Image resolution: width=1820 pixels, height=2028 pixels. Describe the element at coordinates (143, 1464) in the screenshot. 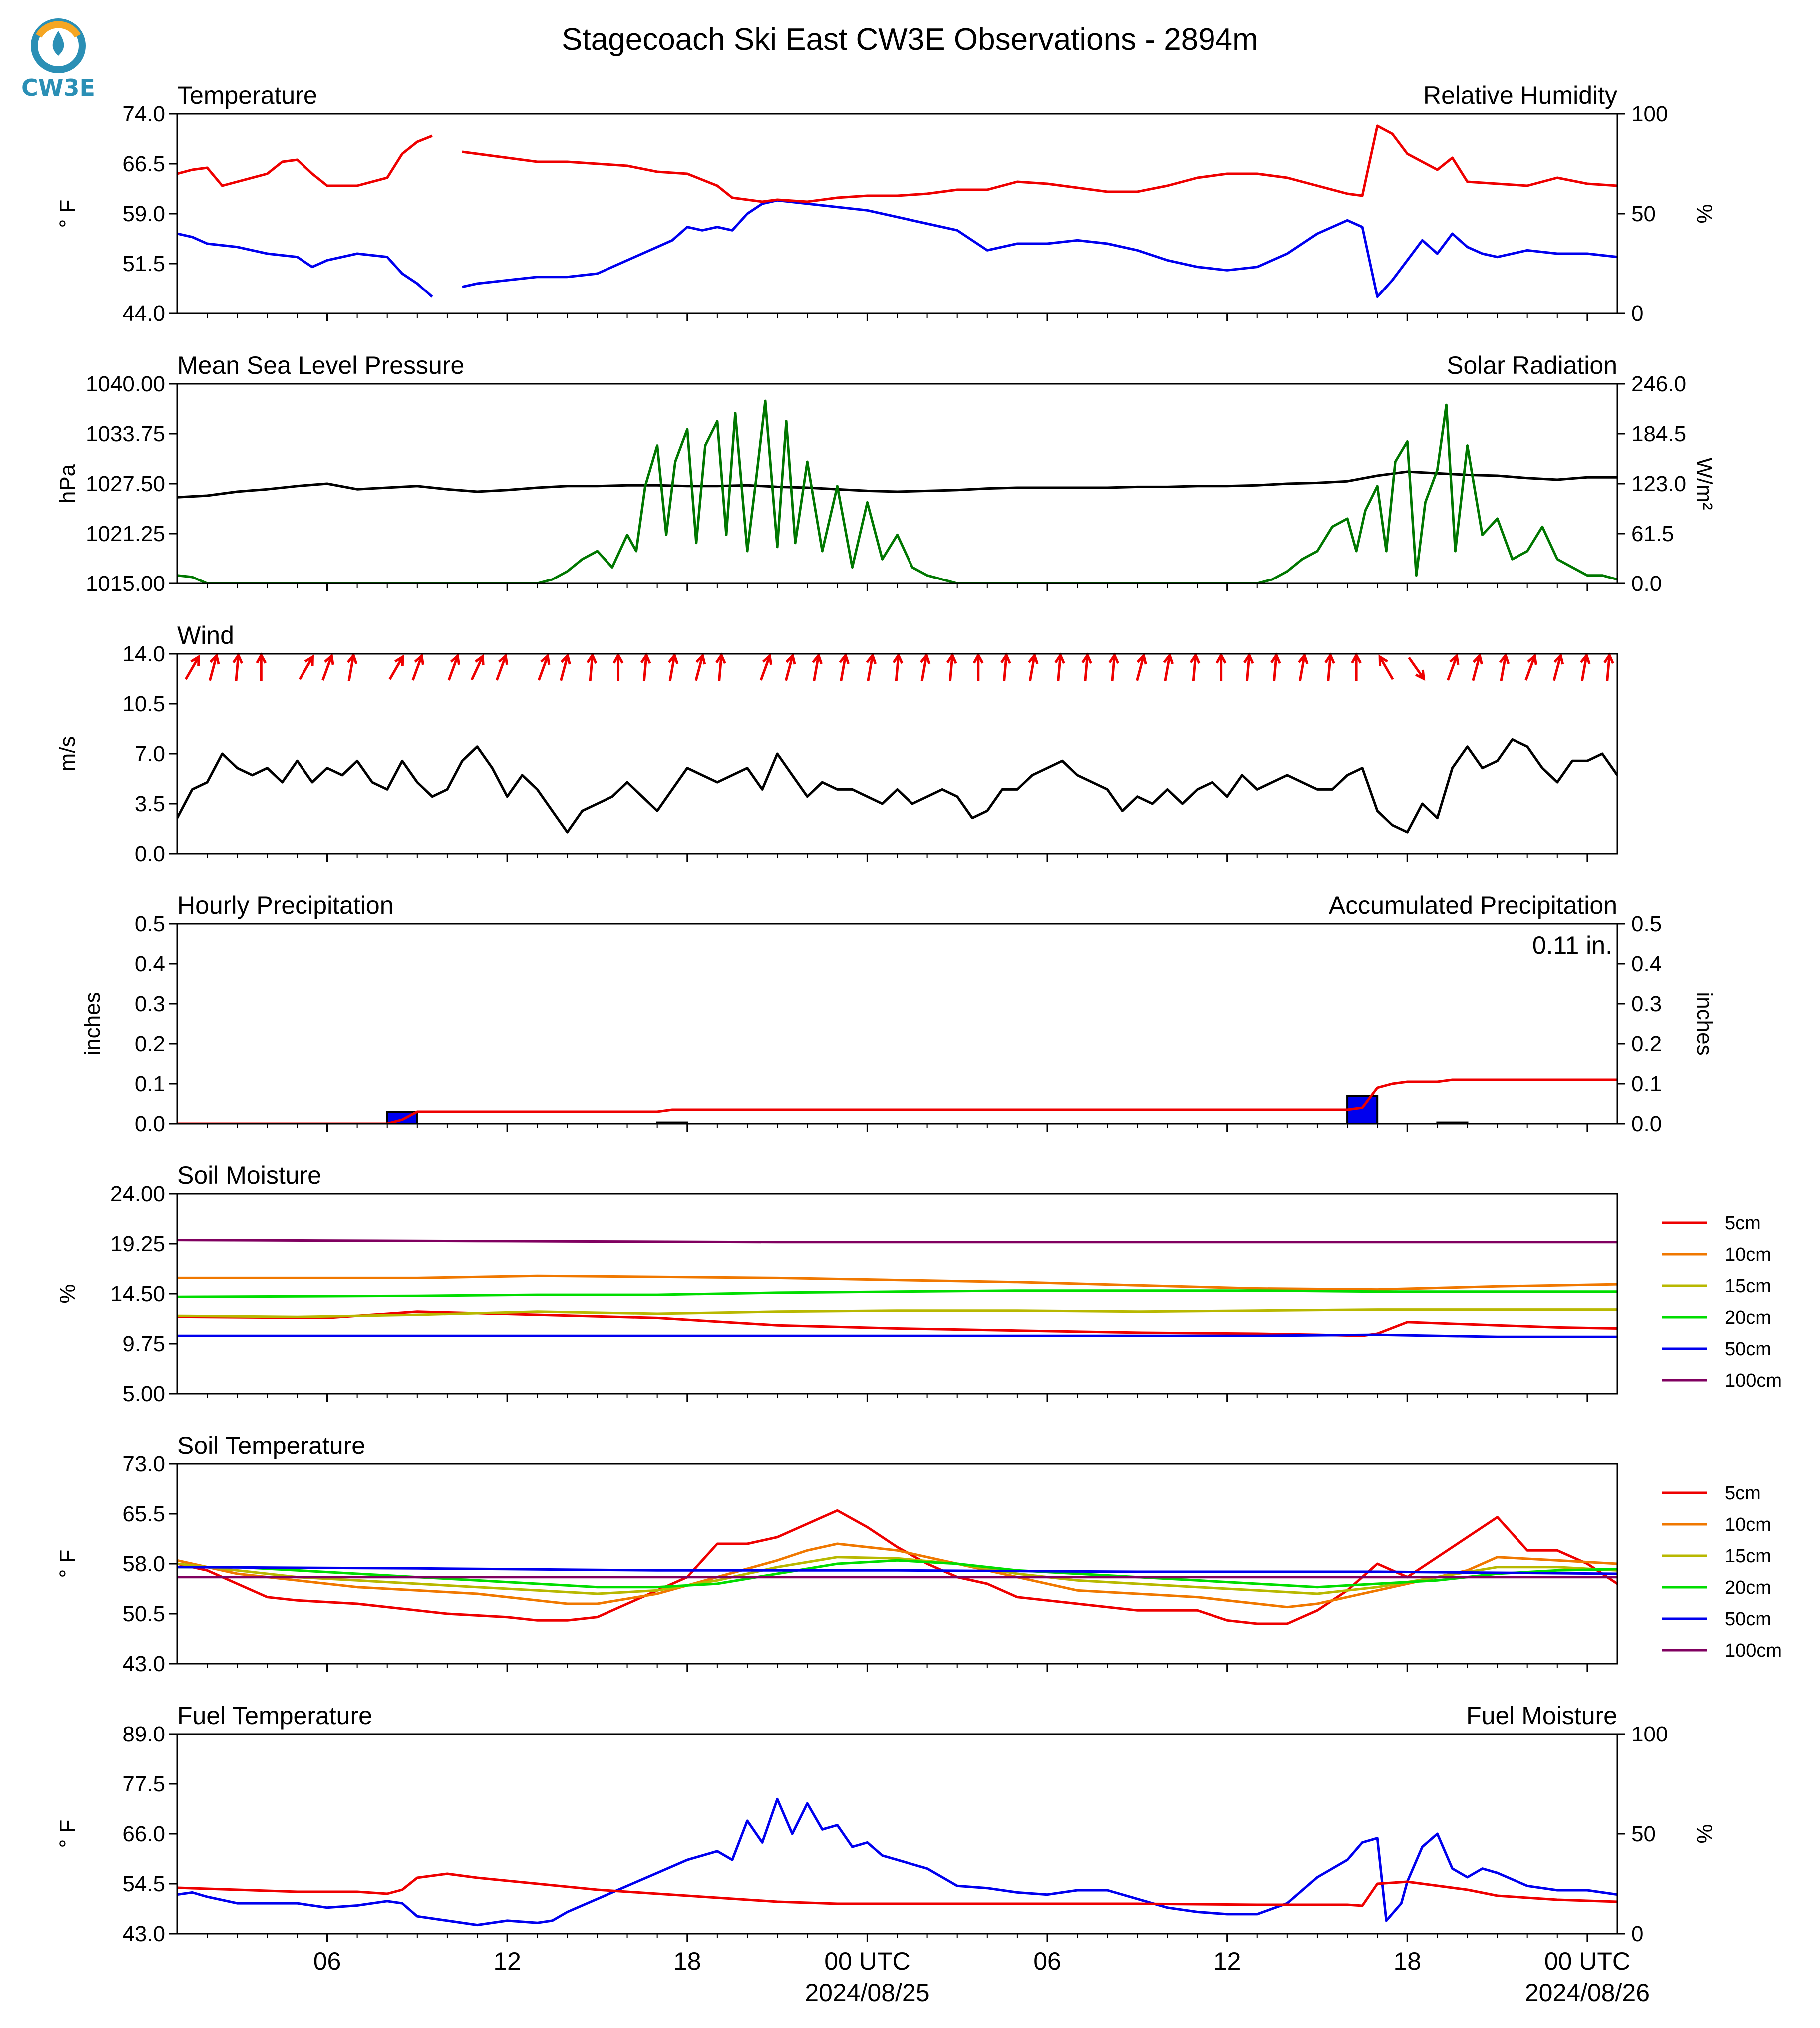

I see `y-tick-label: 73.0` at that location.